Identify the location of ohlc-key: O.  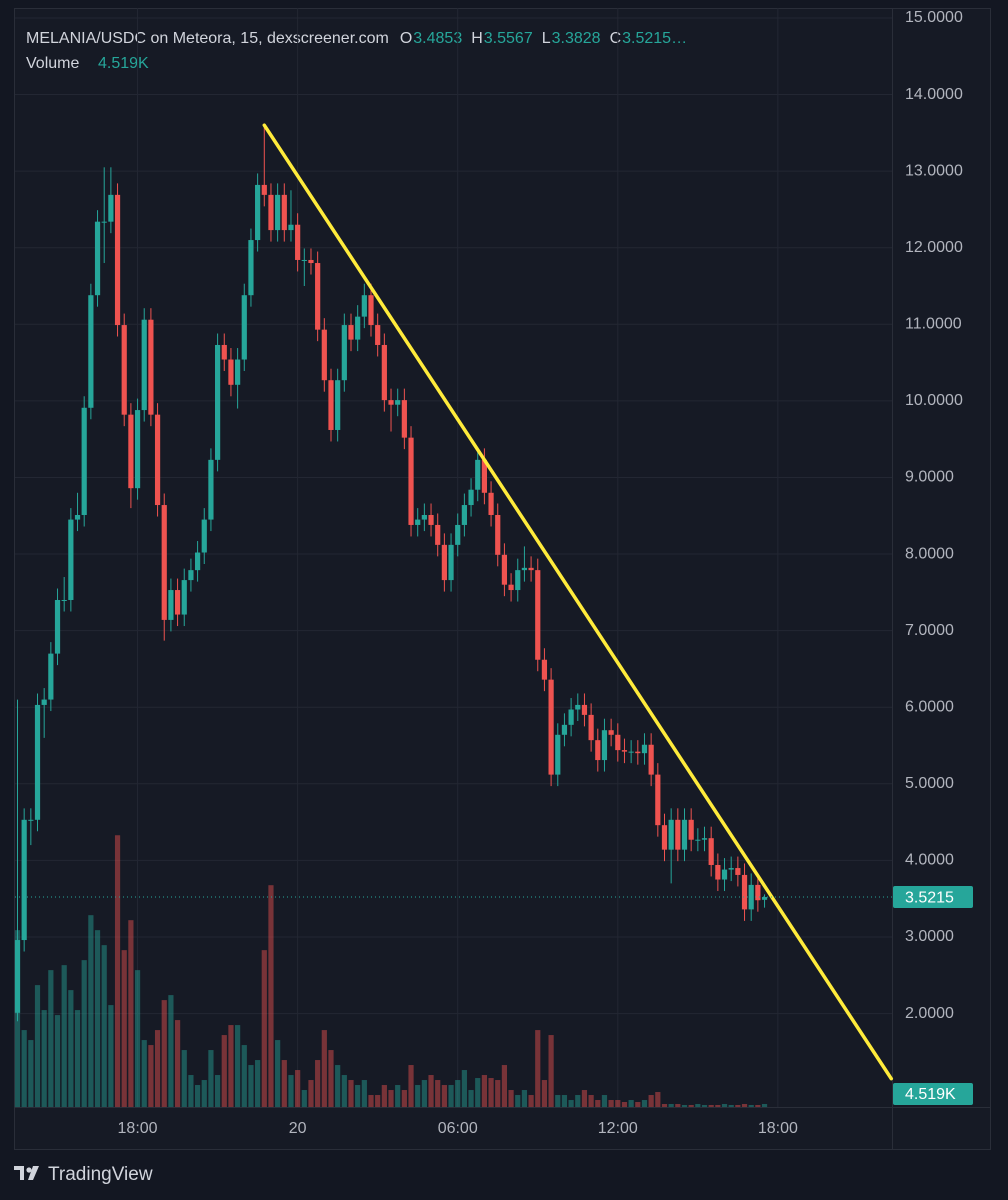
(406, 38).